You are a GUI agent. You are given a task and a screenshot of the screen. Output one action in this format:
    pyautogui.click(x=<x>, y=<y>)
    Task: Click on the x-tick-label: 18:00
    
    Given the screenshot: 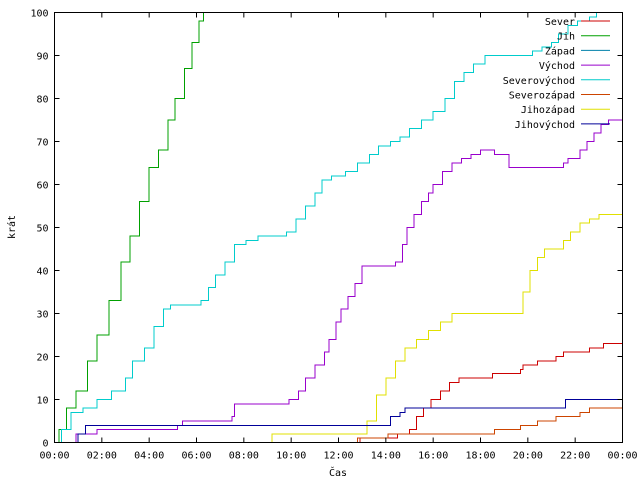 What is the action you would take?
    pyautogui.click(x=480, y=456)
    